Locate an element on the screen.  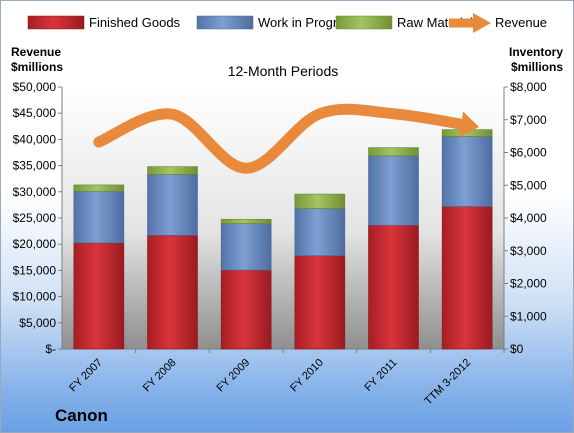
right-tick-label: $1,000 is located at coordinates (528, 316).